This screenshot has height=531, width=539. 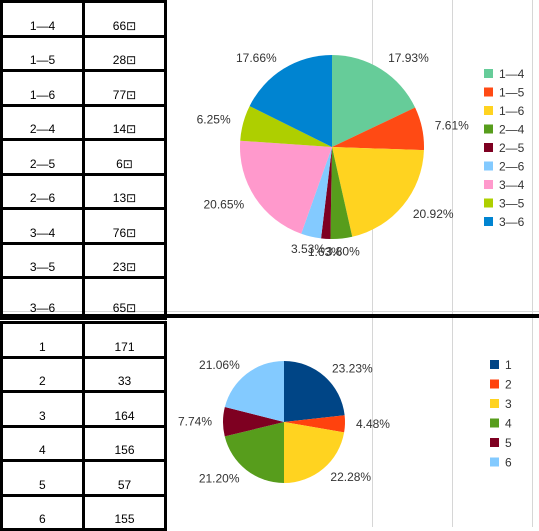 What do you see at coordinates (512, 130) in the screenshot?
I see `legend-label: 2—4` at bounding box center [512, 130].